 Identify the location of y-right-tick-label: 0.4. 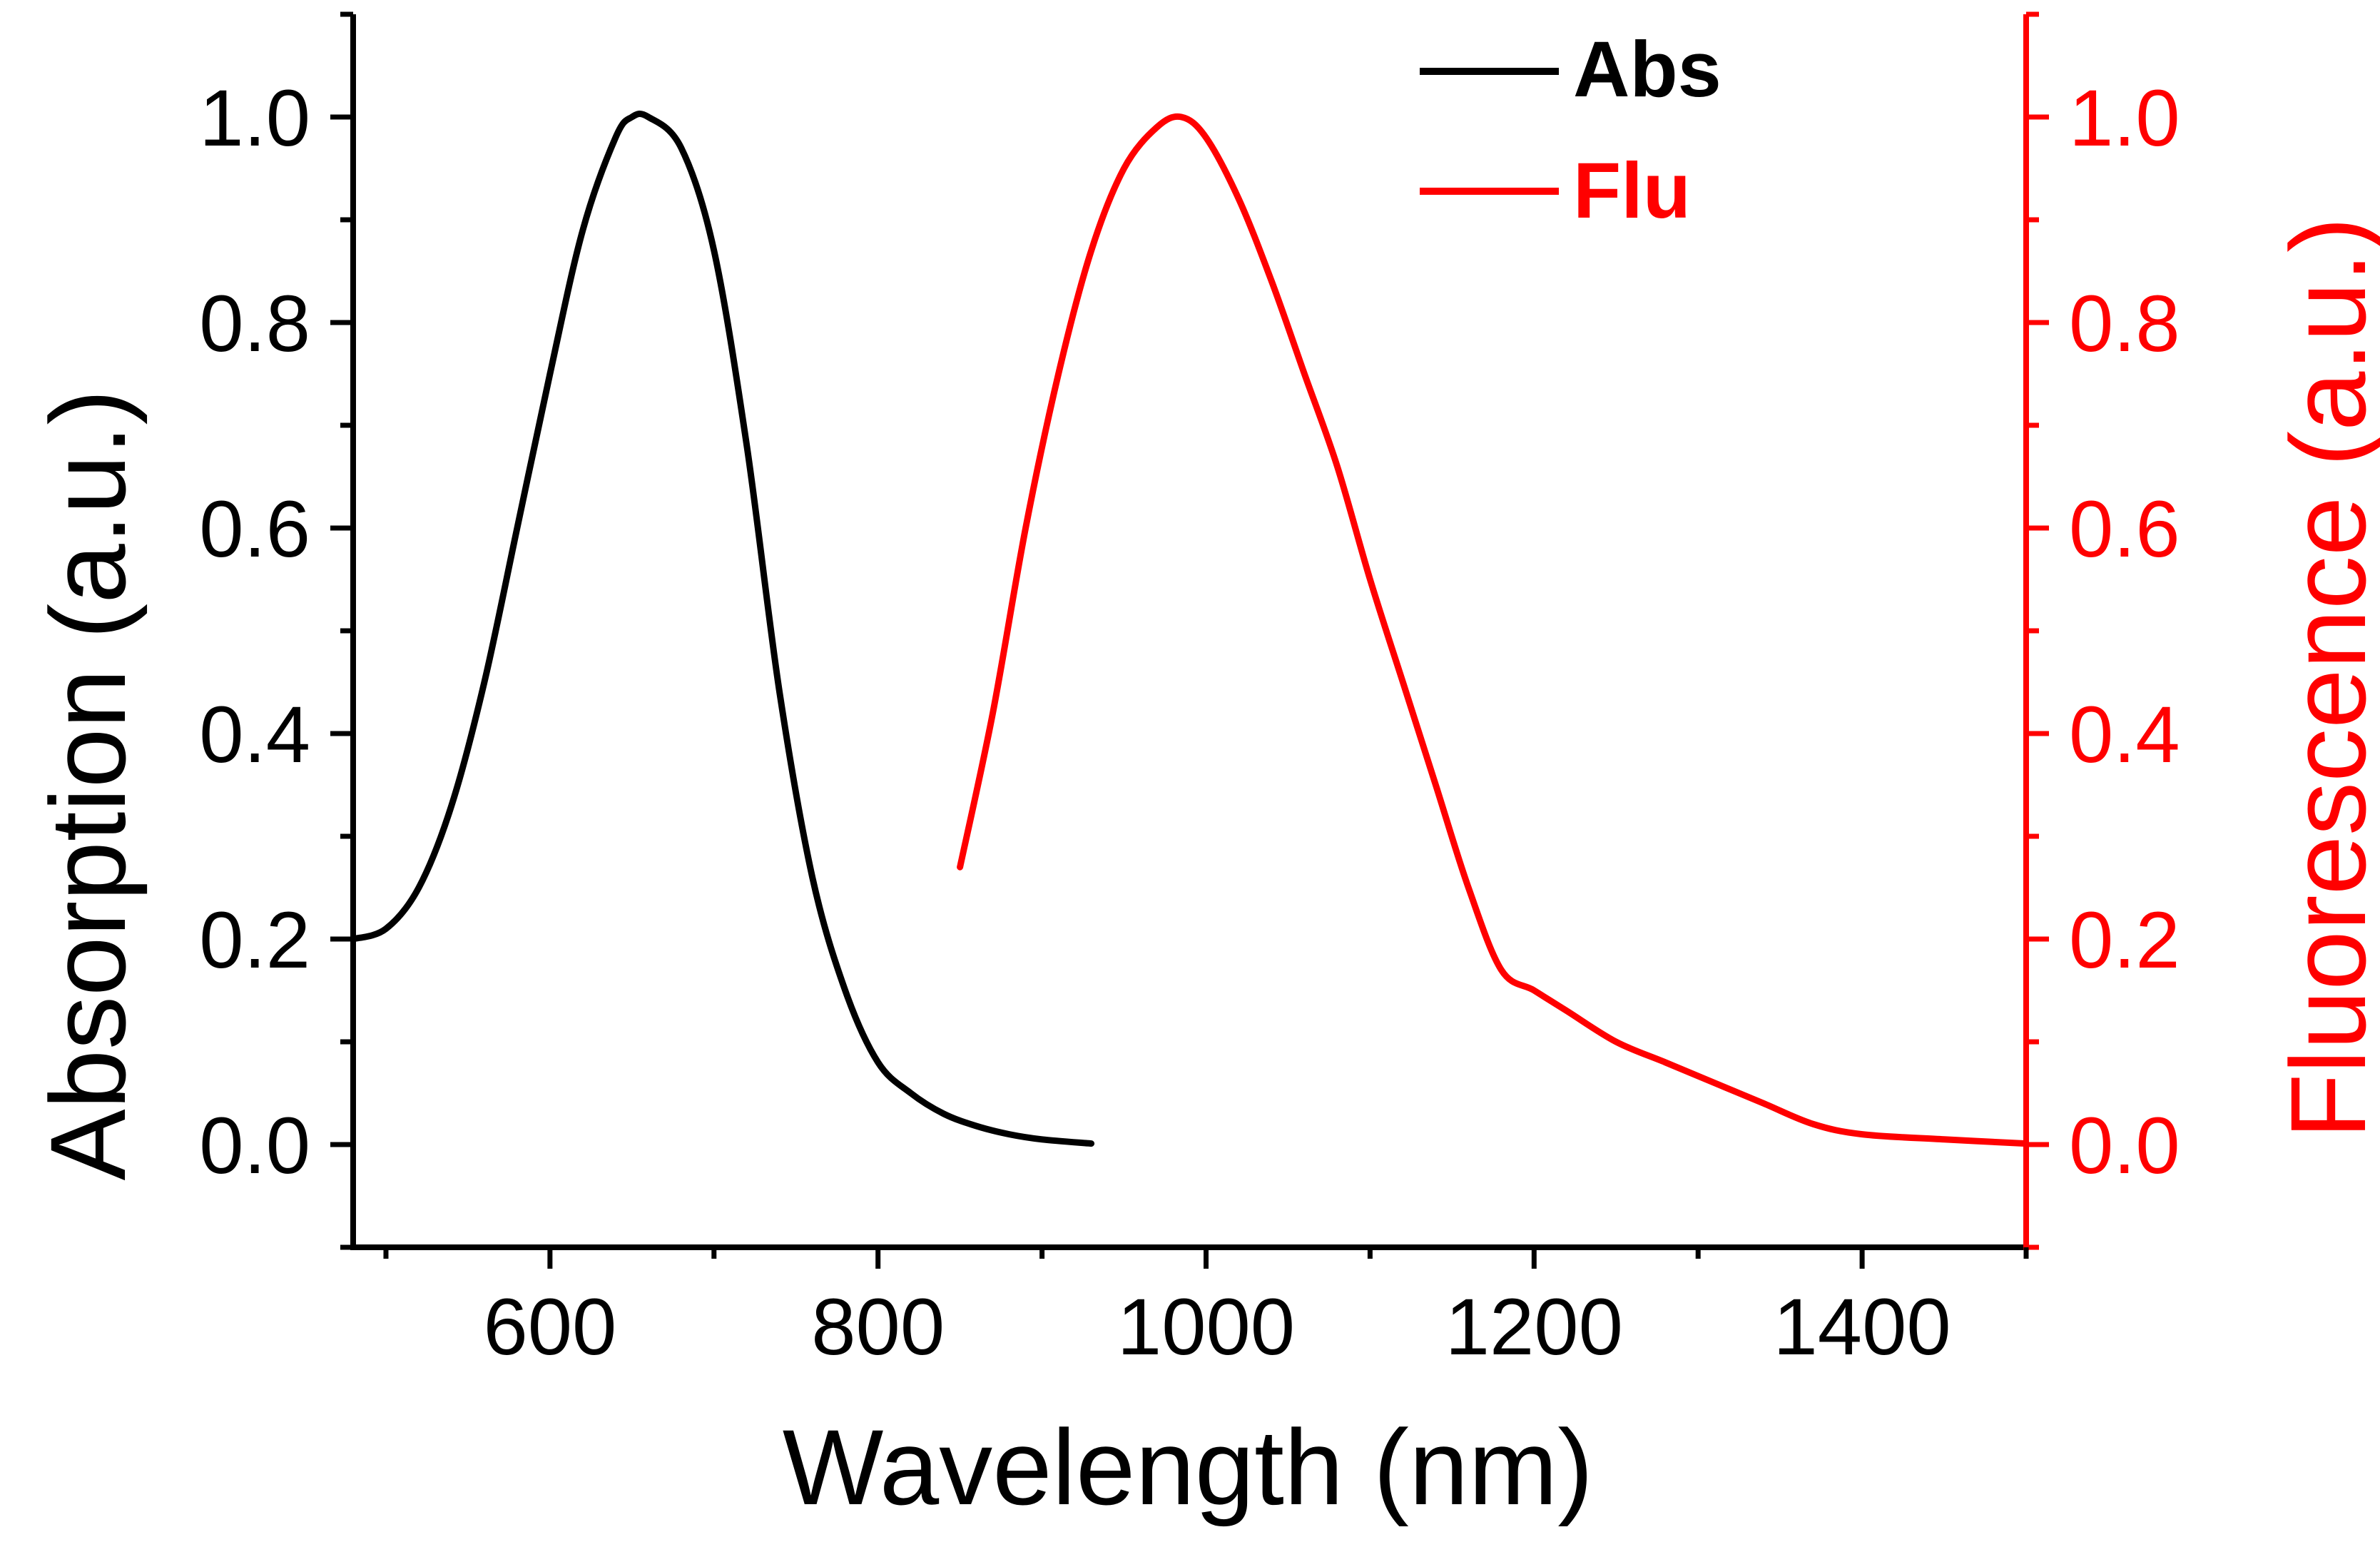
(2124, 734).